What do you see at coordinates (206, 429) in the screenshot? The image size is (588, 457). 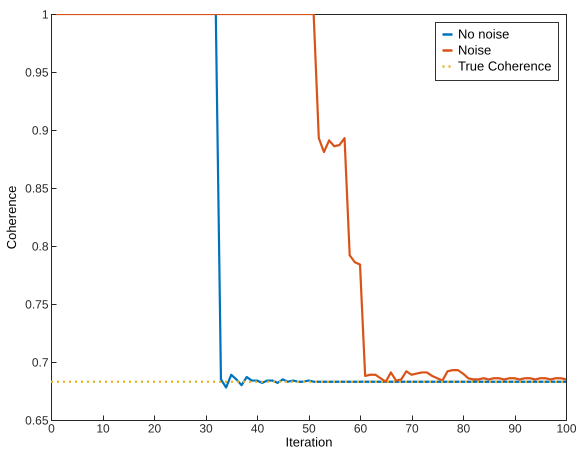 I see `x-tick-label: 30` at bounding box center [206, 429].